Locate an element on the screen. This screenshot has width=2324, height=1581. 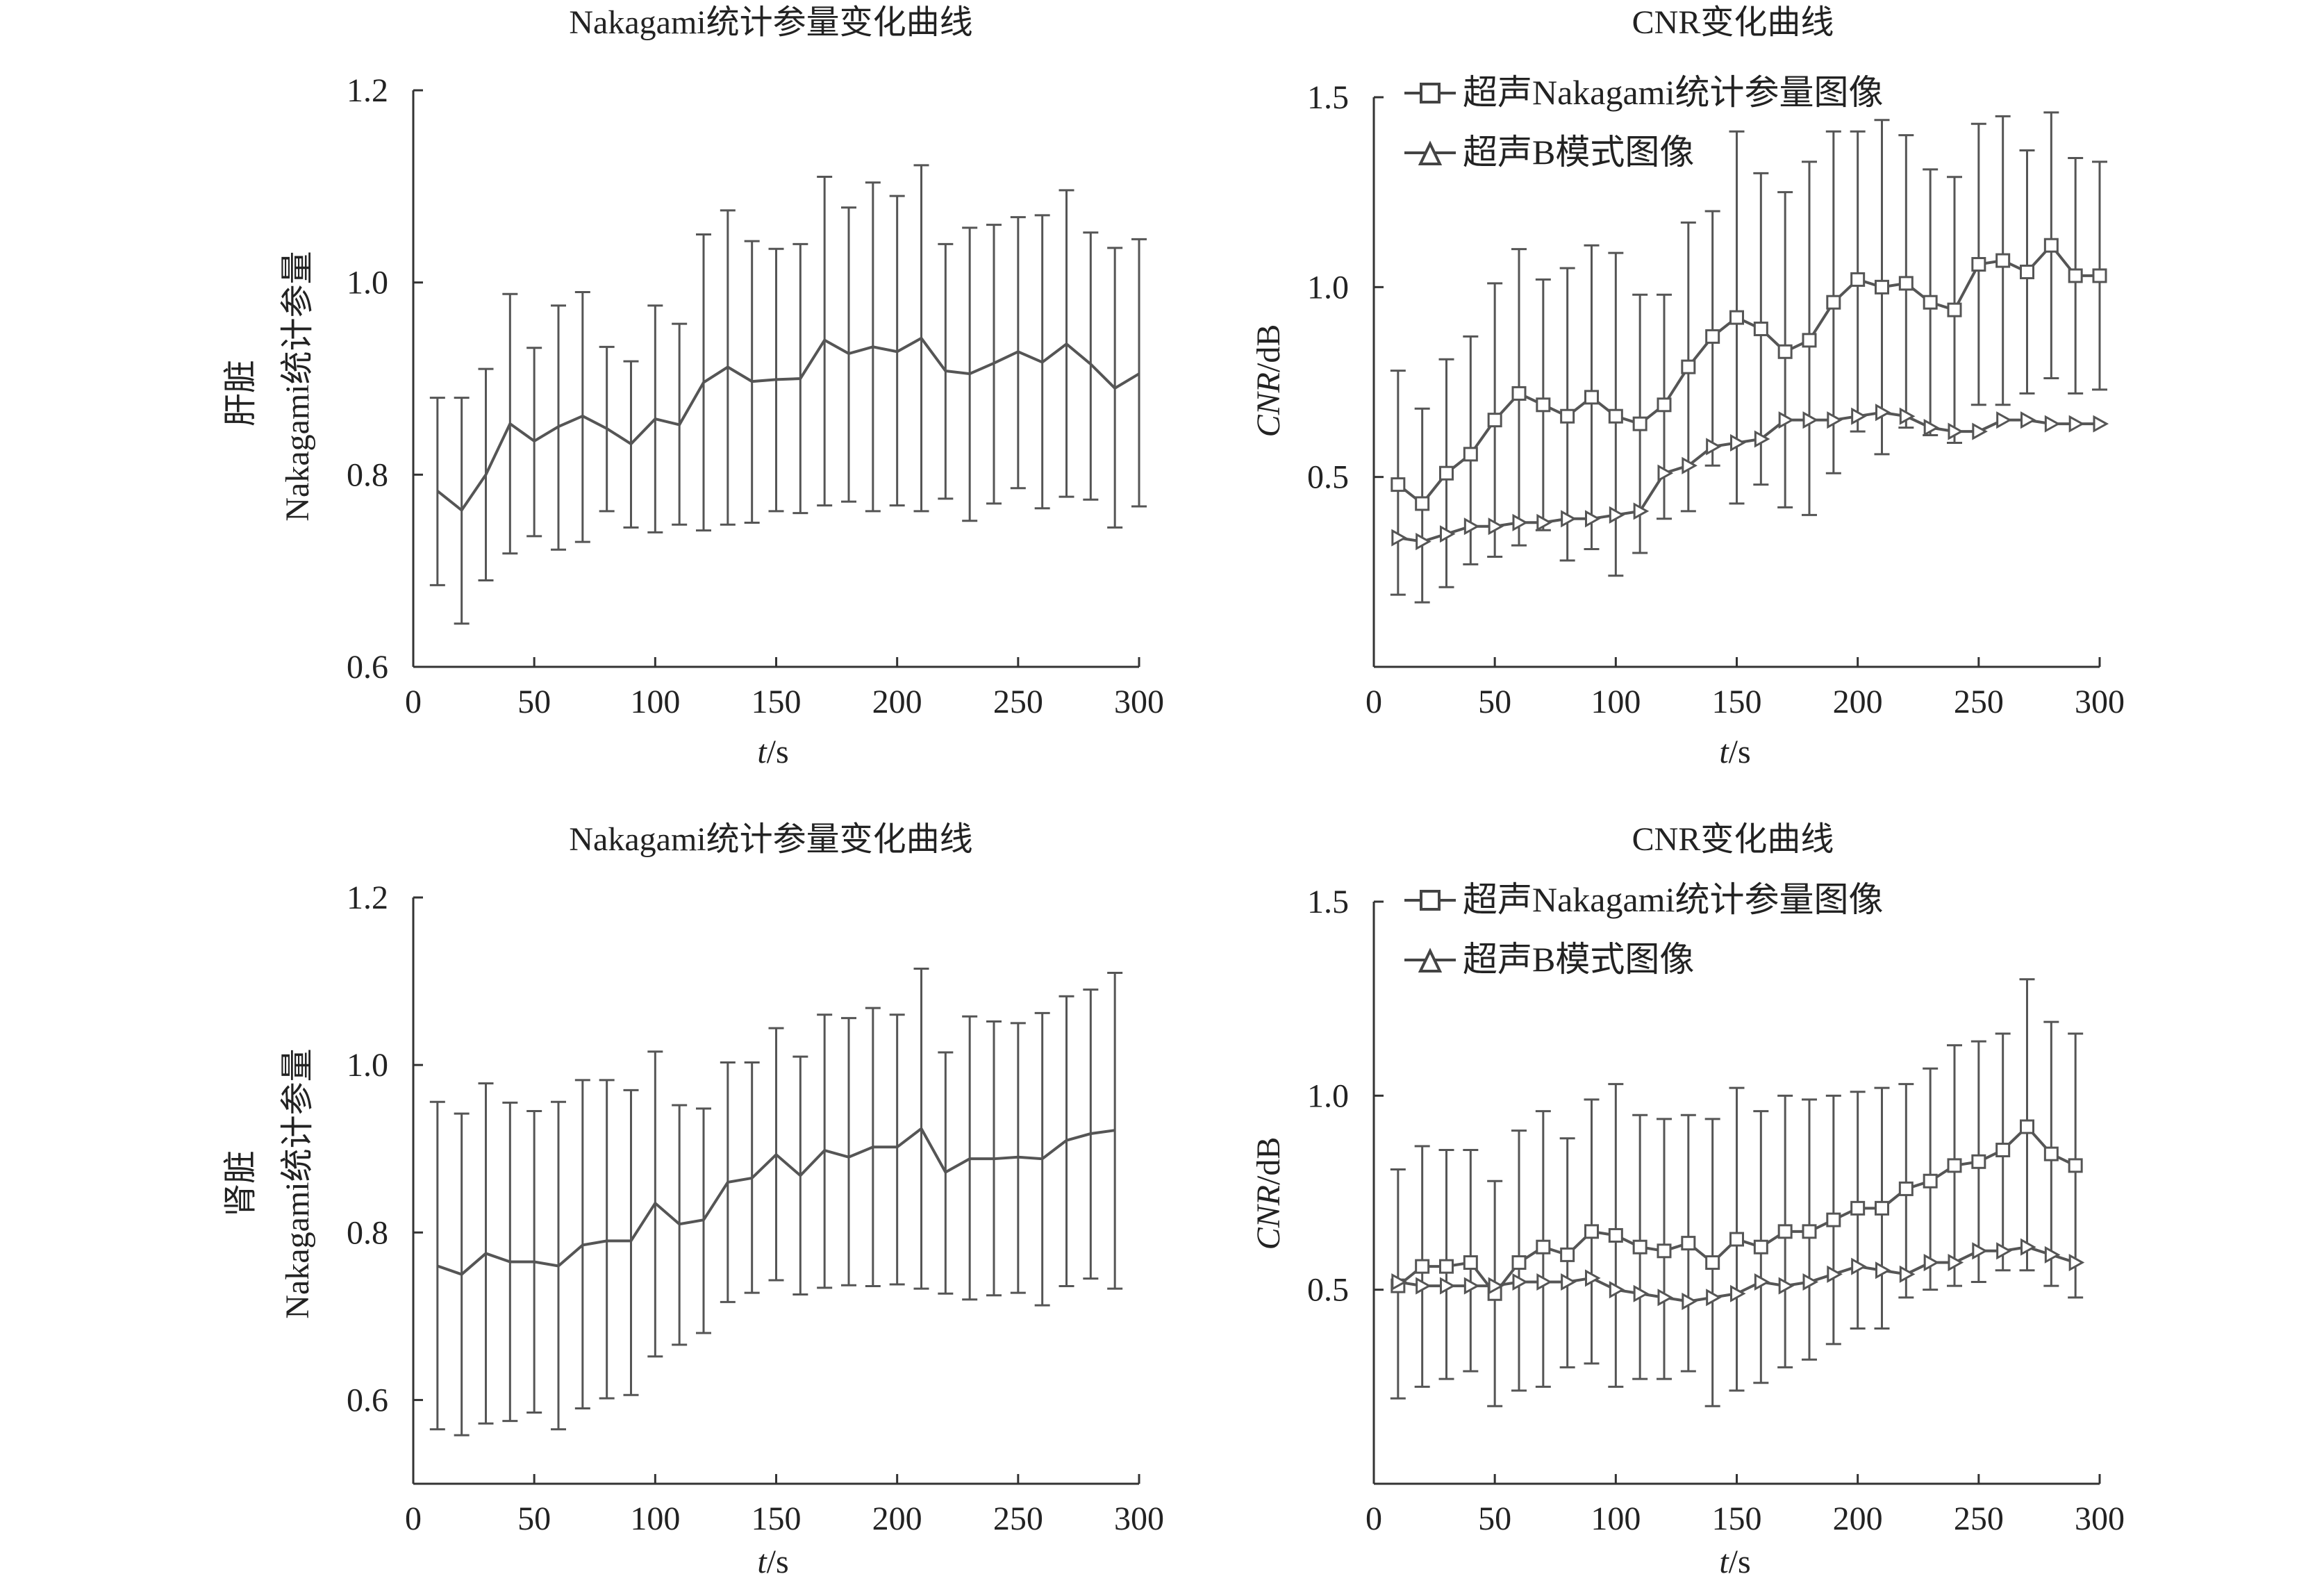
x-axis-label-unit: /s is located at coordinates (778, 1561).